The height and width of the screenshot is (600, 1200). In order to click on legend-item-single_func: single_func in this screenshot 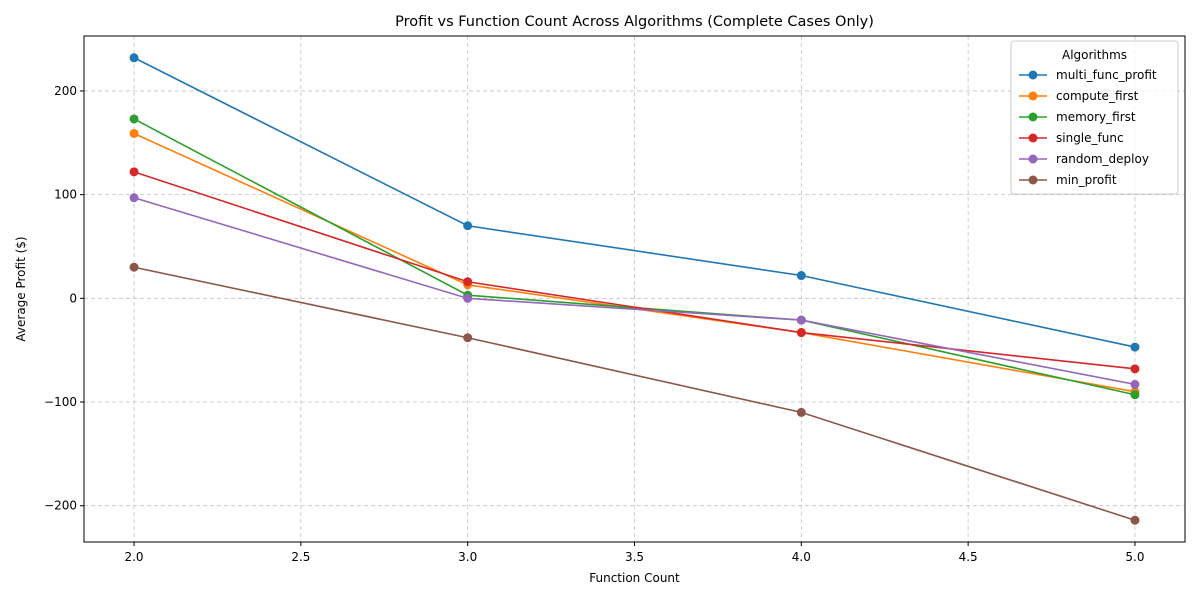, I will do `click(1071, 138)`.